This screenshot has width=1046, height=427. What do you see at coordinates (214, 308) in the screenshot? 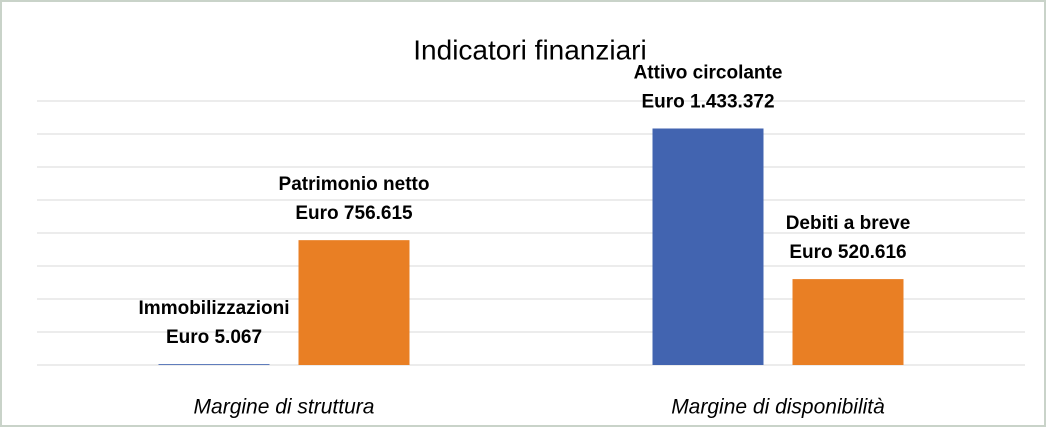
I see `bar-label: Immobilizzazioni` at bounding box center [214, 308].